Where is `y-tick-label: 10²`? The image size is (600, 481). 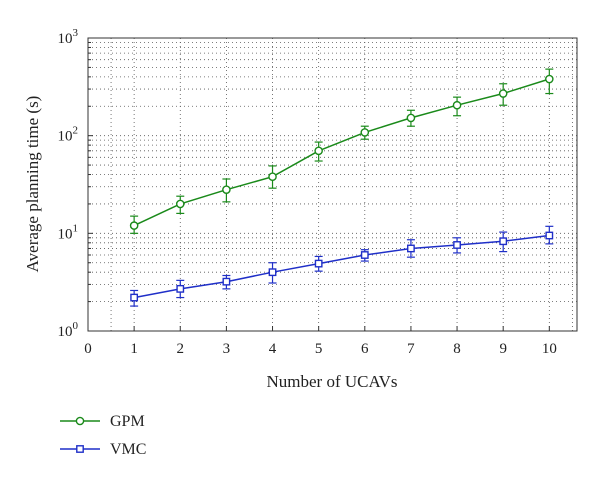 y-tick-label: 10² is located at coordinates (68, 135).